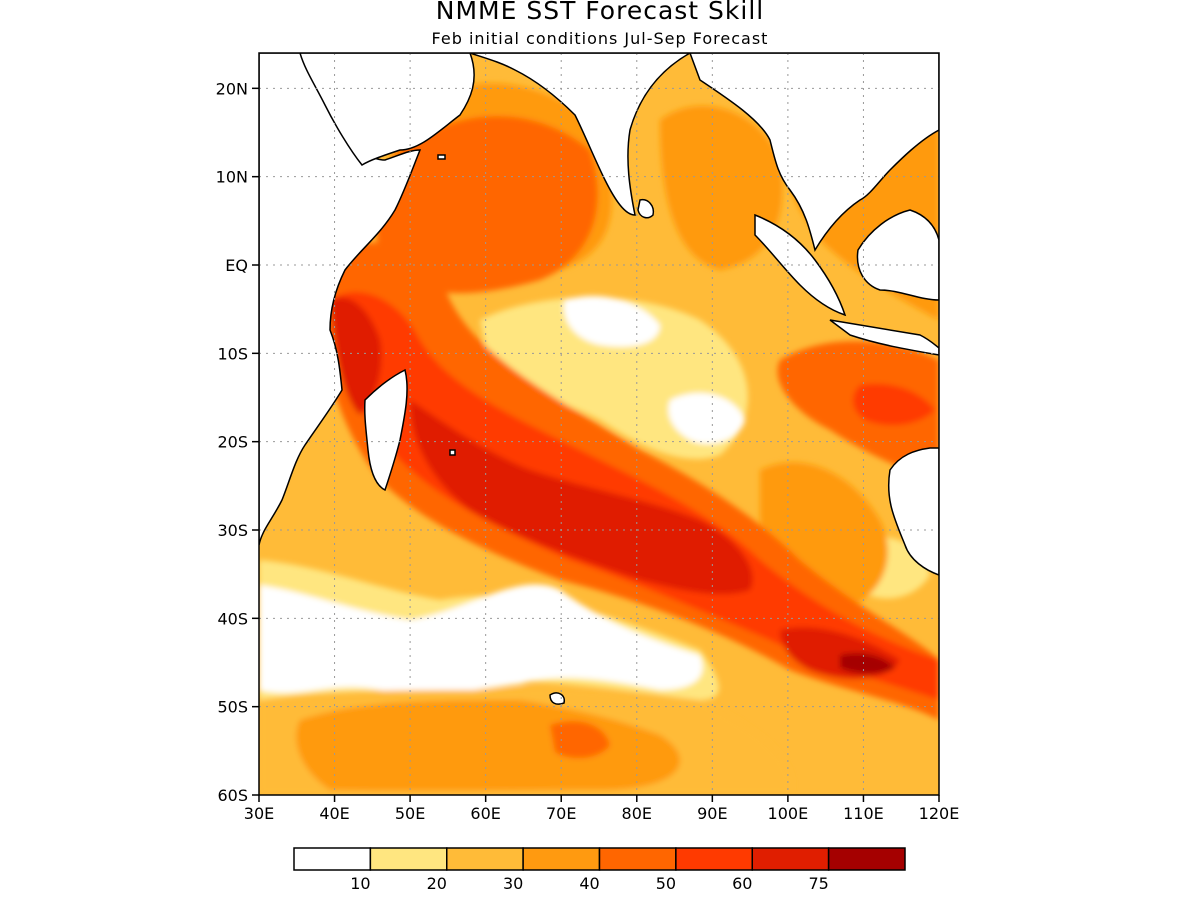  Describe the element at coordinates (637, 813) in the screenshot. I see `lon-tick-label: 80E` at that location.